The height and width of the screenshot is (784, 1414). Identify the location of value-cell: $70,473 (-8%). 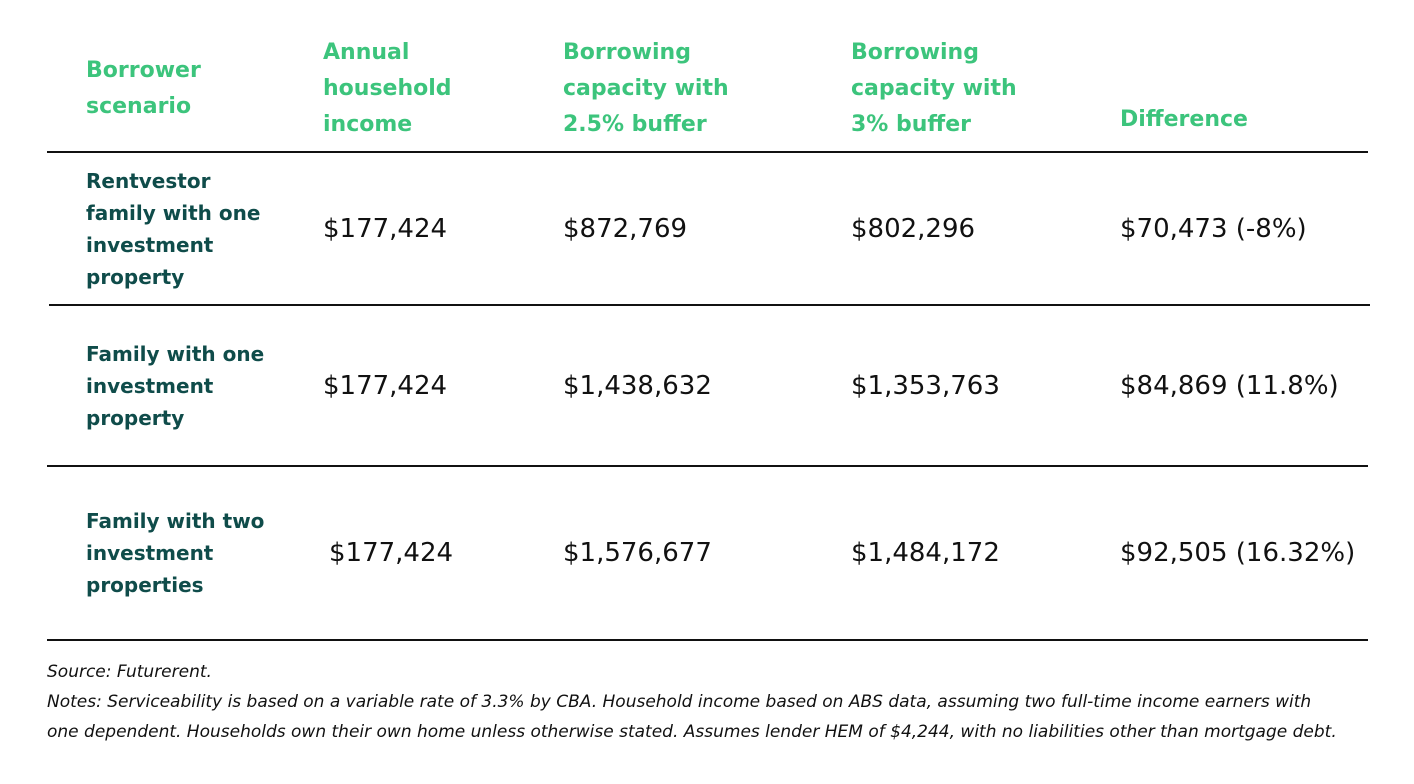
(1250, 228).